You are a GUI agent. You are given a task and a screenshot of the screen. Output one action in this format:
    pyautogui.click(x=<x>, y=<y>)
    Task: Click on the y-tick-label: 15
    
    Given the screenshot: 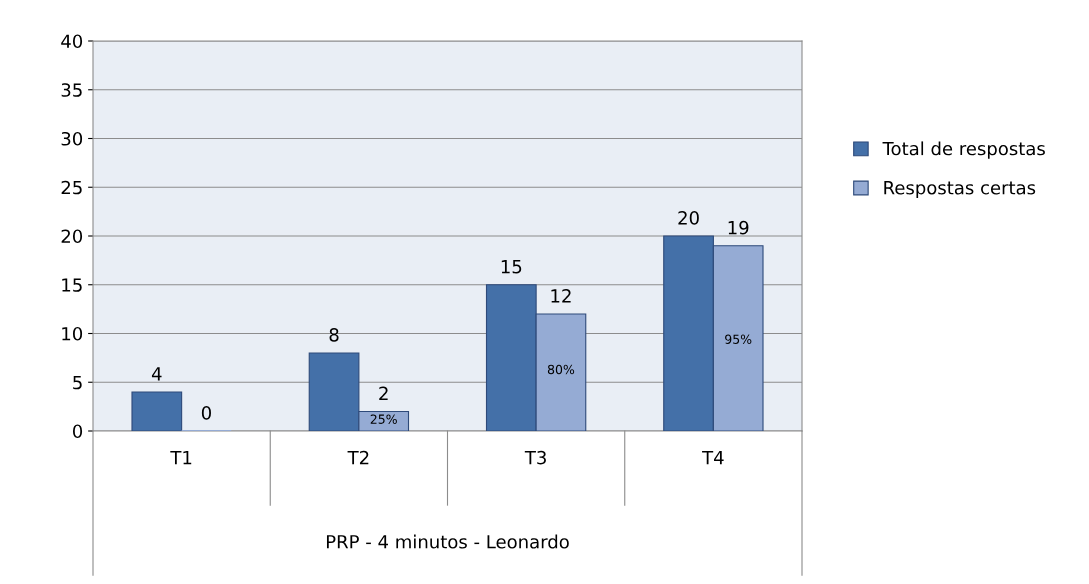 What is the action you would take?
    pyautogui.click(x=72, y=285)
    